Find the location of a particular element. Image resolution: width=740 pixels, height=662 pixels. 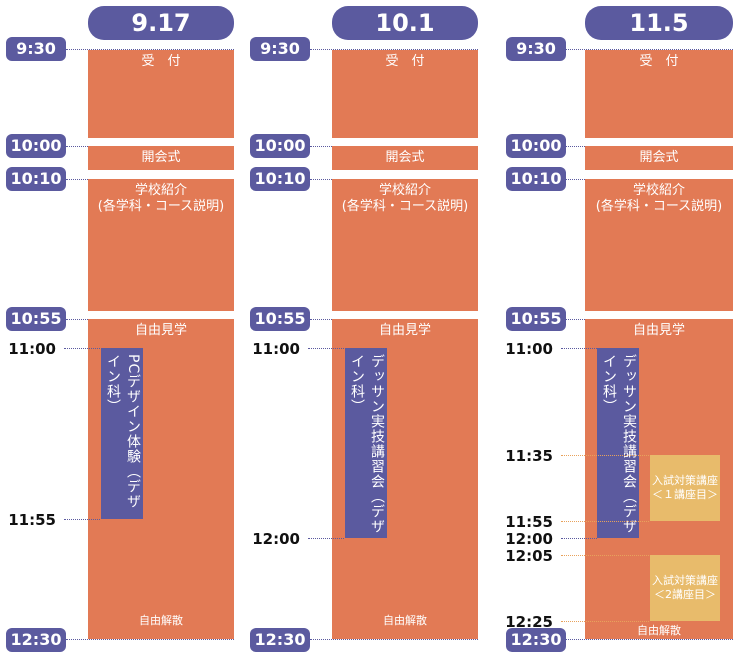

exam2-line1: 入試対策講座 is located at coordinates (685, 580).